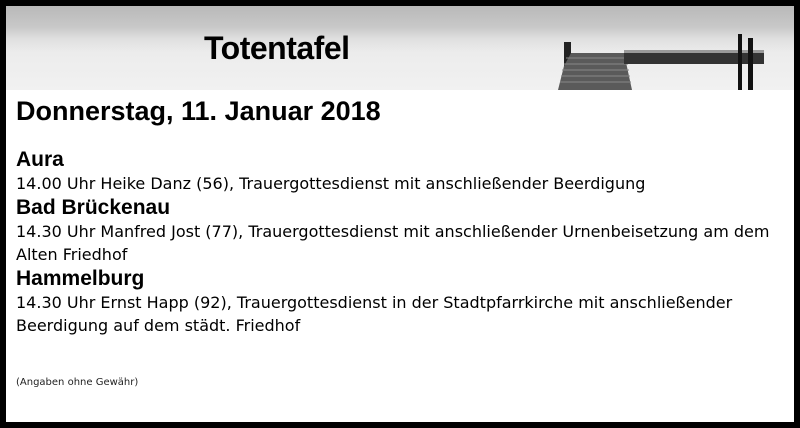 Image resolution: width=800 pixels, height=428 pixels. I want to click on place-name: Hammelburg, so click(80, 278).